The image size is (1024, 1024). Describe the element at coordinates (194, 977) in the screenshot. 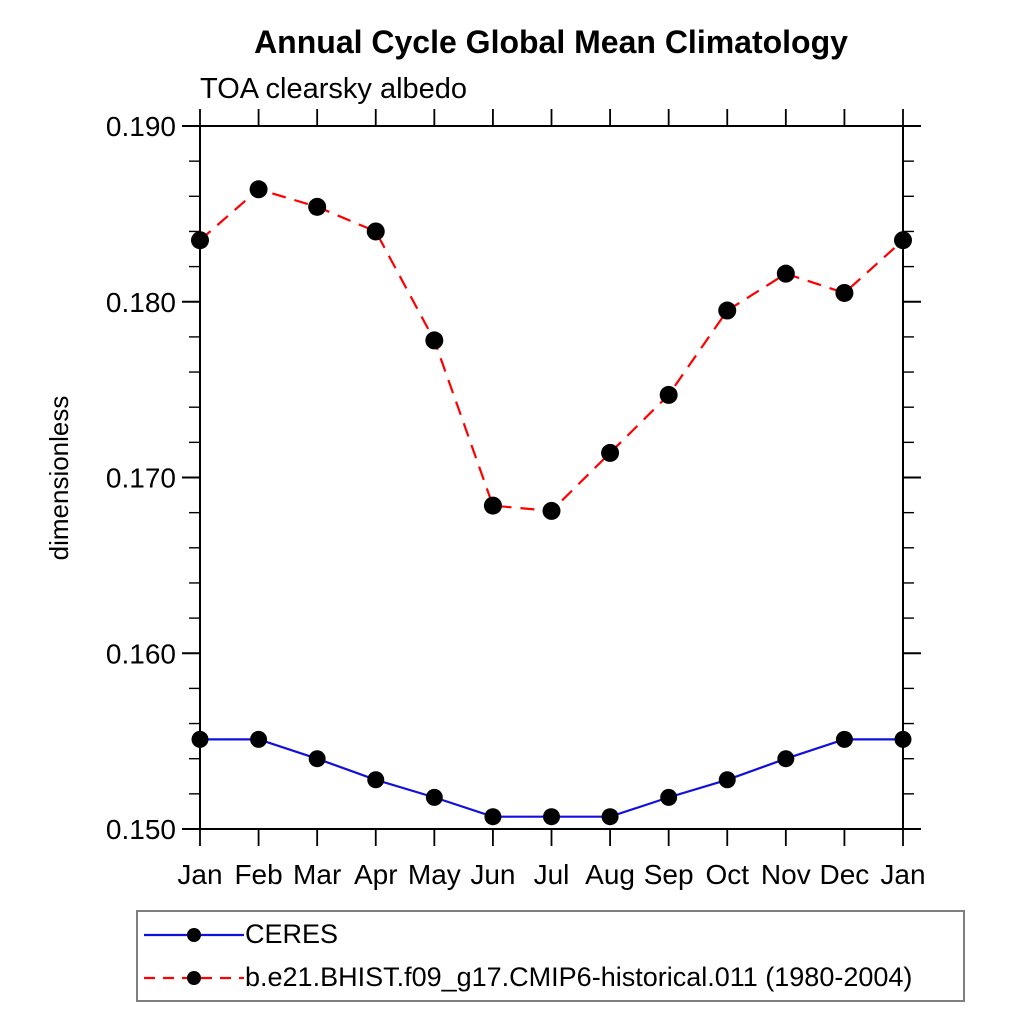

I see `model-line-sample-icon` at that location.